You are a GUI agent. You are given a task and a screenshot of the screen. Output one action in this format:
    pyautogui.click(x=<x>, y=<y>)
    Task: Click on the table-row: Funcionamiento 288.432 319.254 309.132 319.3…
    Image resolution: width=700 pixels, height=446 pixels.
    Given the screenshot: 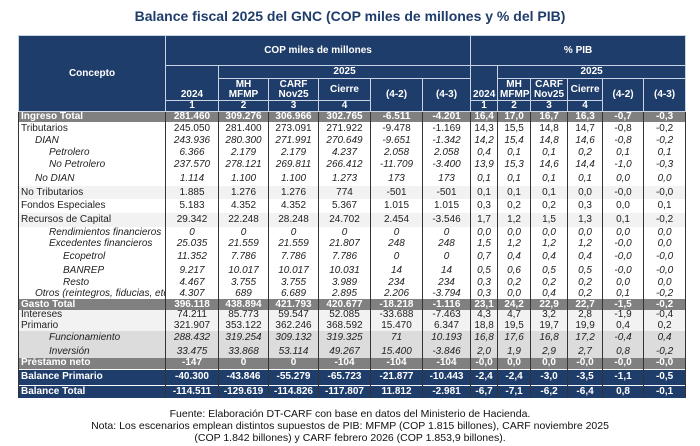 What is the action you would take?
    pyautogui.click(x=352, y=338)
    